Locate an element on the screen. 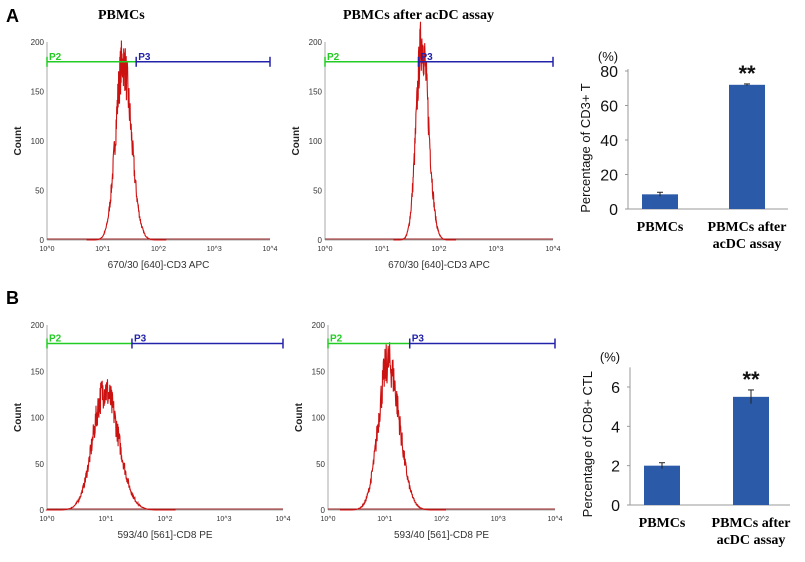 The width and height of the screenshot is (805, 562). column-title-after: PBMCs after acDC assay is located at coordinates (418, 15).